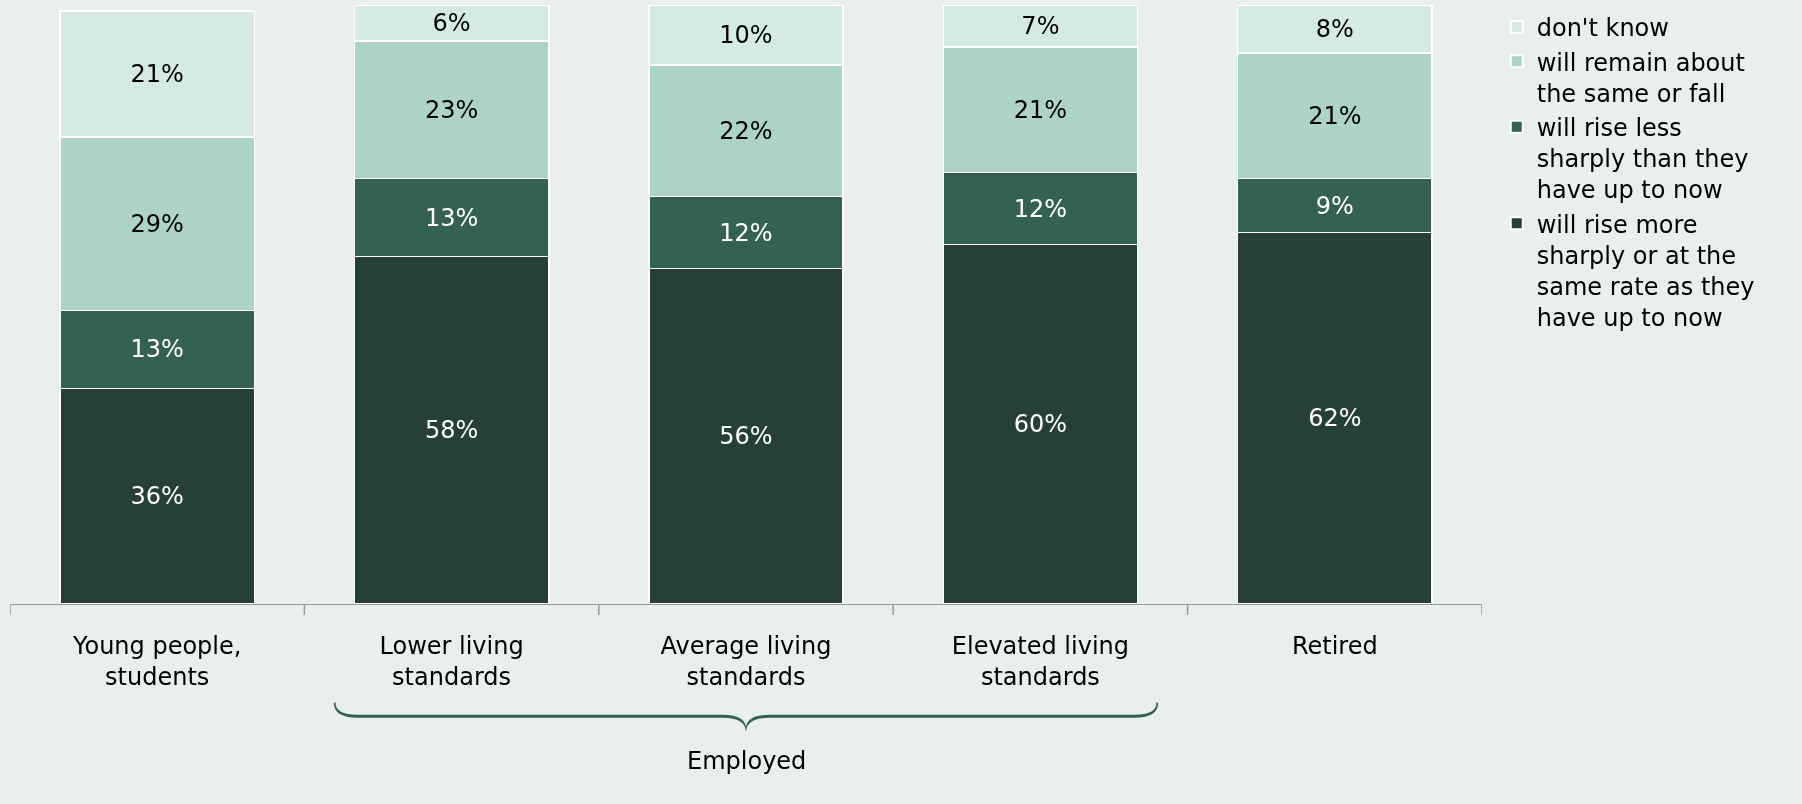 Image resolution: width=1802 pixels, height=804 pixels. Describe the element at coordinates (746, 661) in the screenshot. I see `x-tick-label: Average living standards` at that location.